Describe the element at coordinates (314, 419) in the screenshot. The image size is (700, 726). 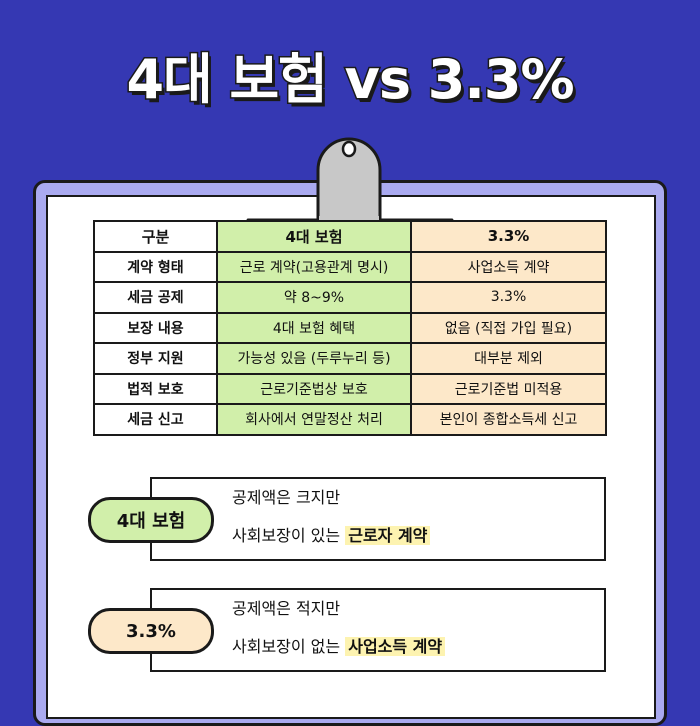
I see `cell: 회사에서 연말정산 처리` at that location.